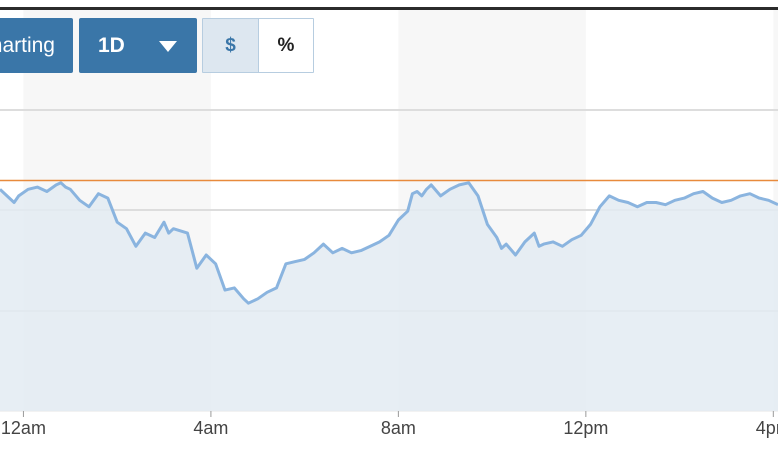 Image resolution: width=778 pixels, height=467 pixels. Describe the element at coordinates (767, 428) in the screenshot. I see `x-tick-label: 4pm` at that location.